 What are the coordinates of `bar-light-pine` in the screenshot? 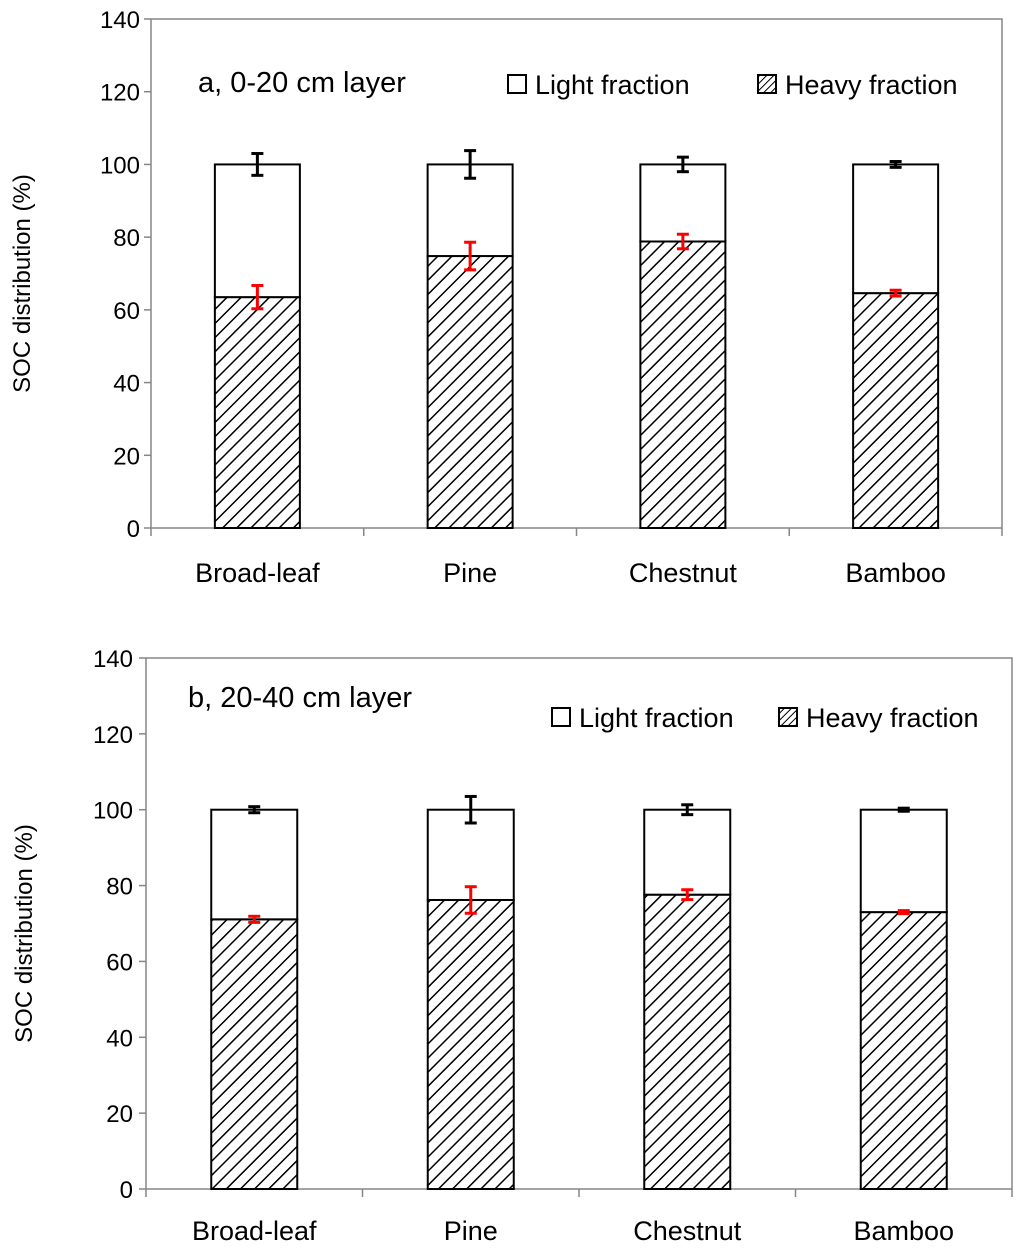 It's located at (470, 854).